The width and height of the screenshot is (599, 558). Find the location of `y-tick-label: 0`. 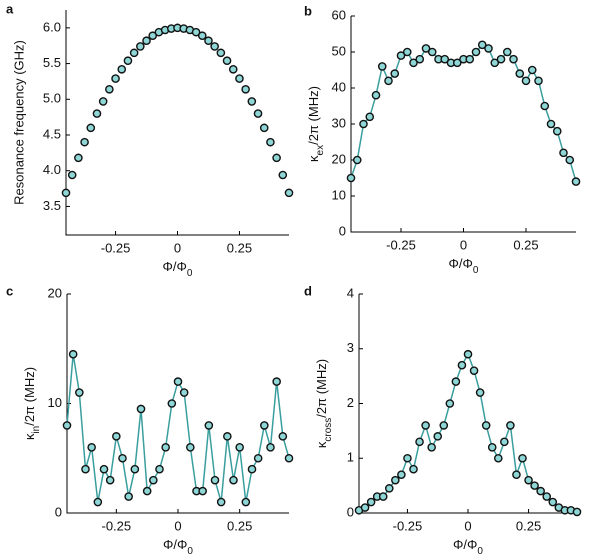

y-tick-label: 0 is located at coordinates (350, 511).